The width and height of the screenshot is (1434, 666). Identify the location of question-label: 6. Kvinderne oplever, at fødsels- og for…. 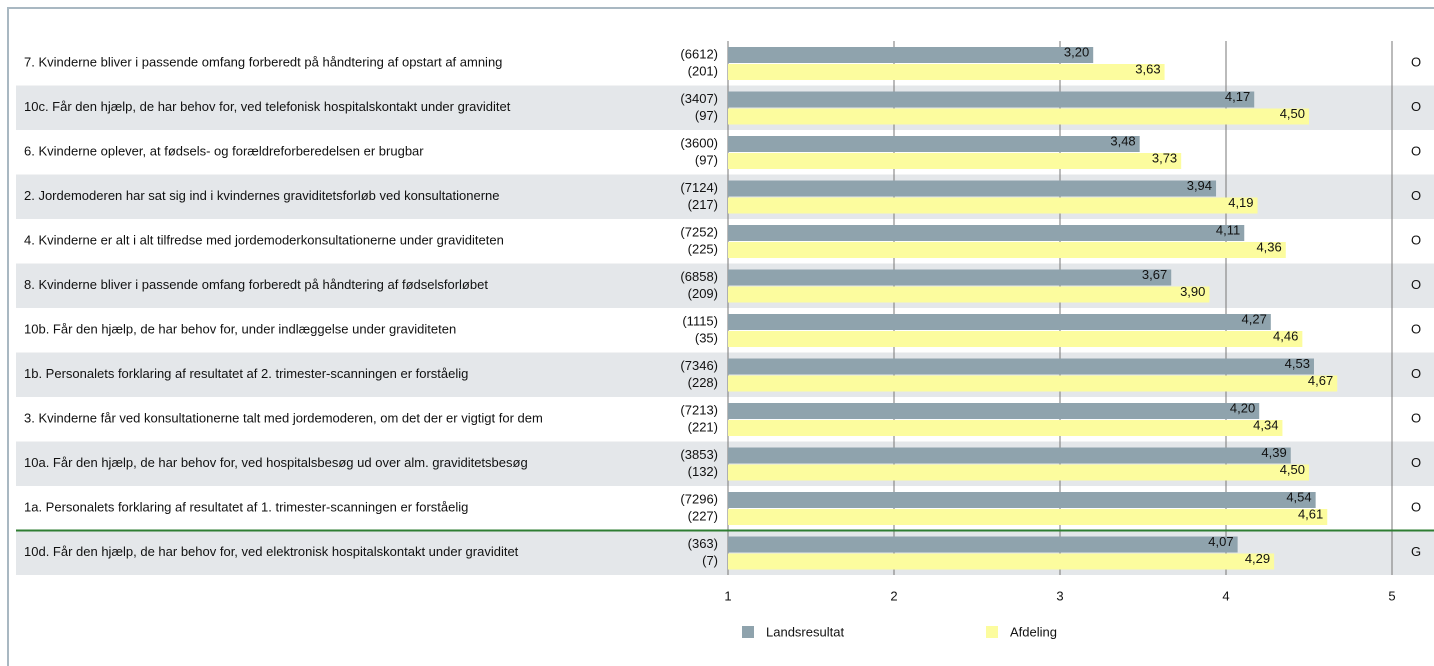
(224, 151).